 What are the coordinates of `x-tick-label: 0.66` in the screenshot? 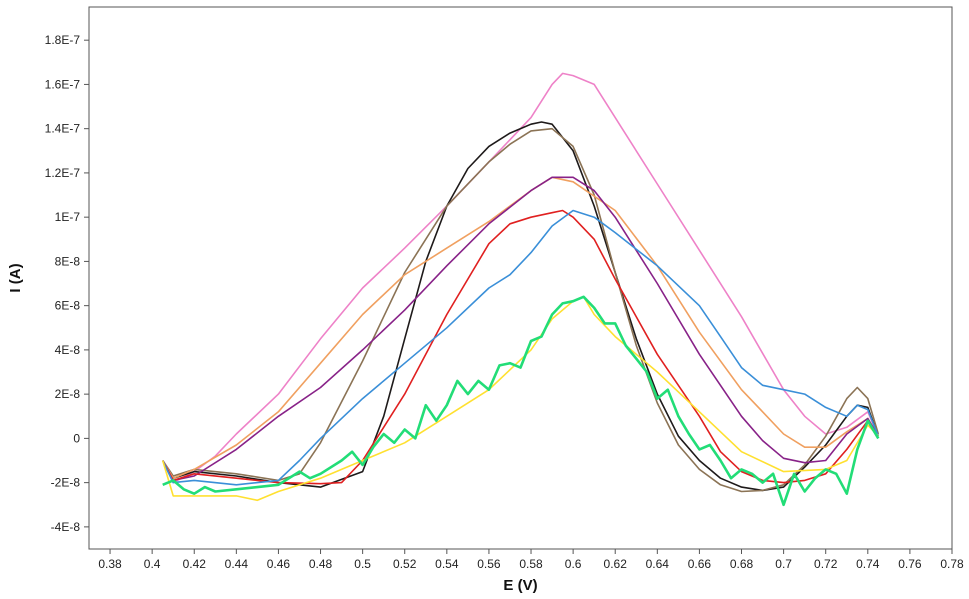 It's located at (700, 564).